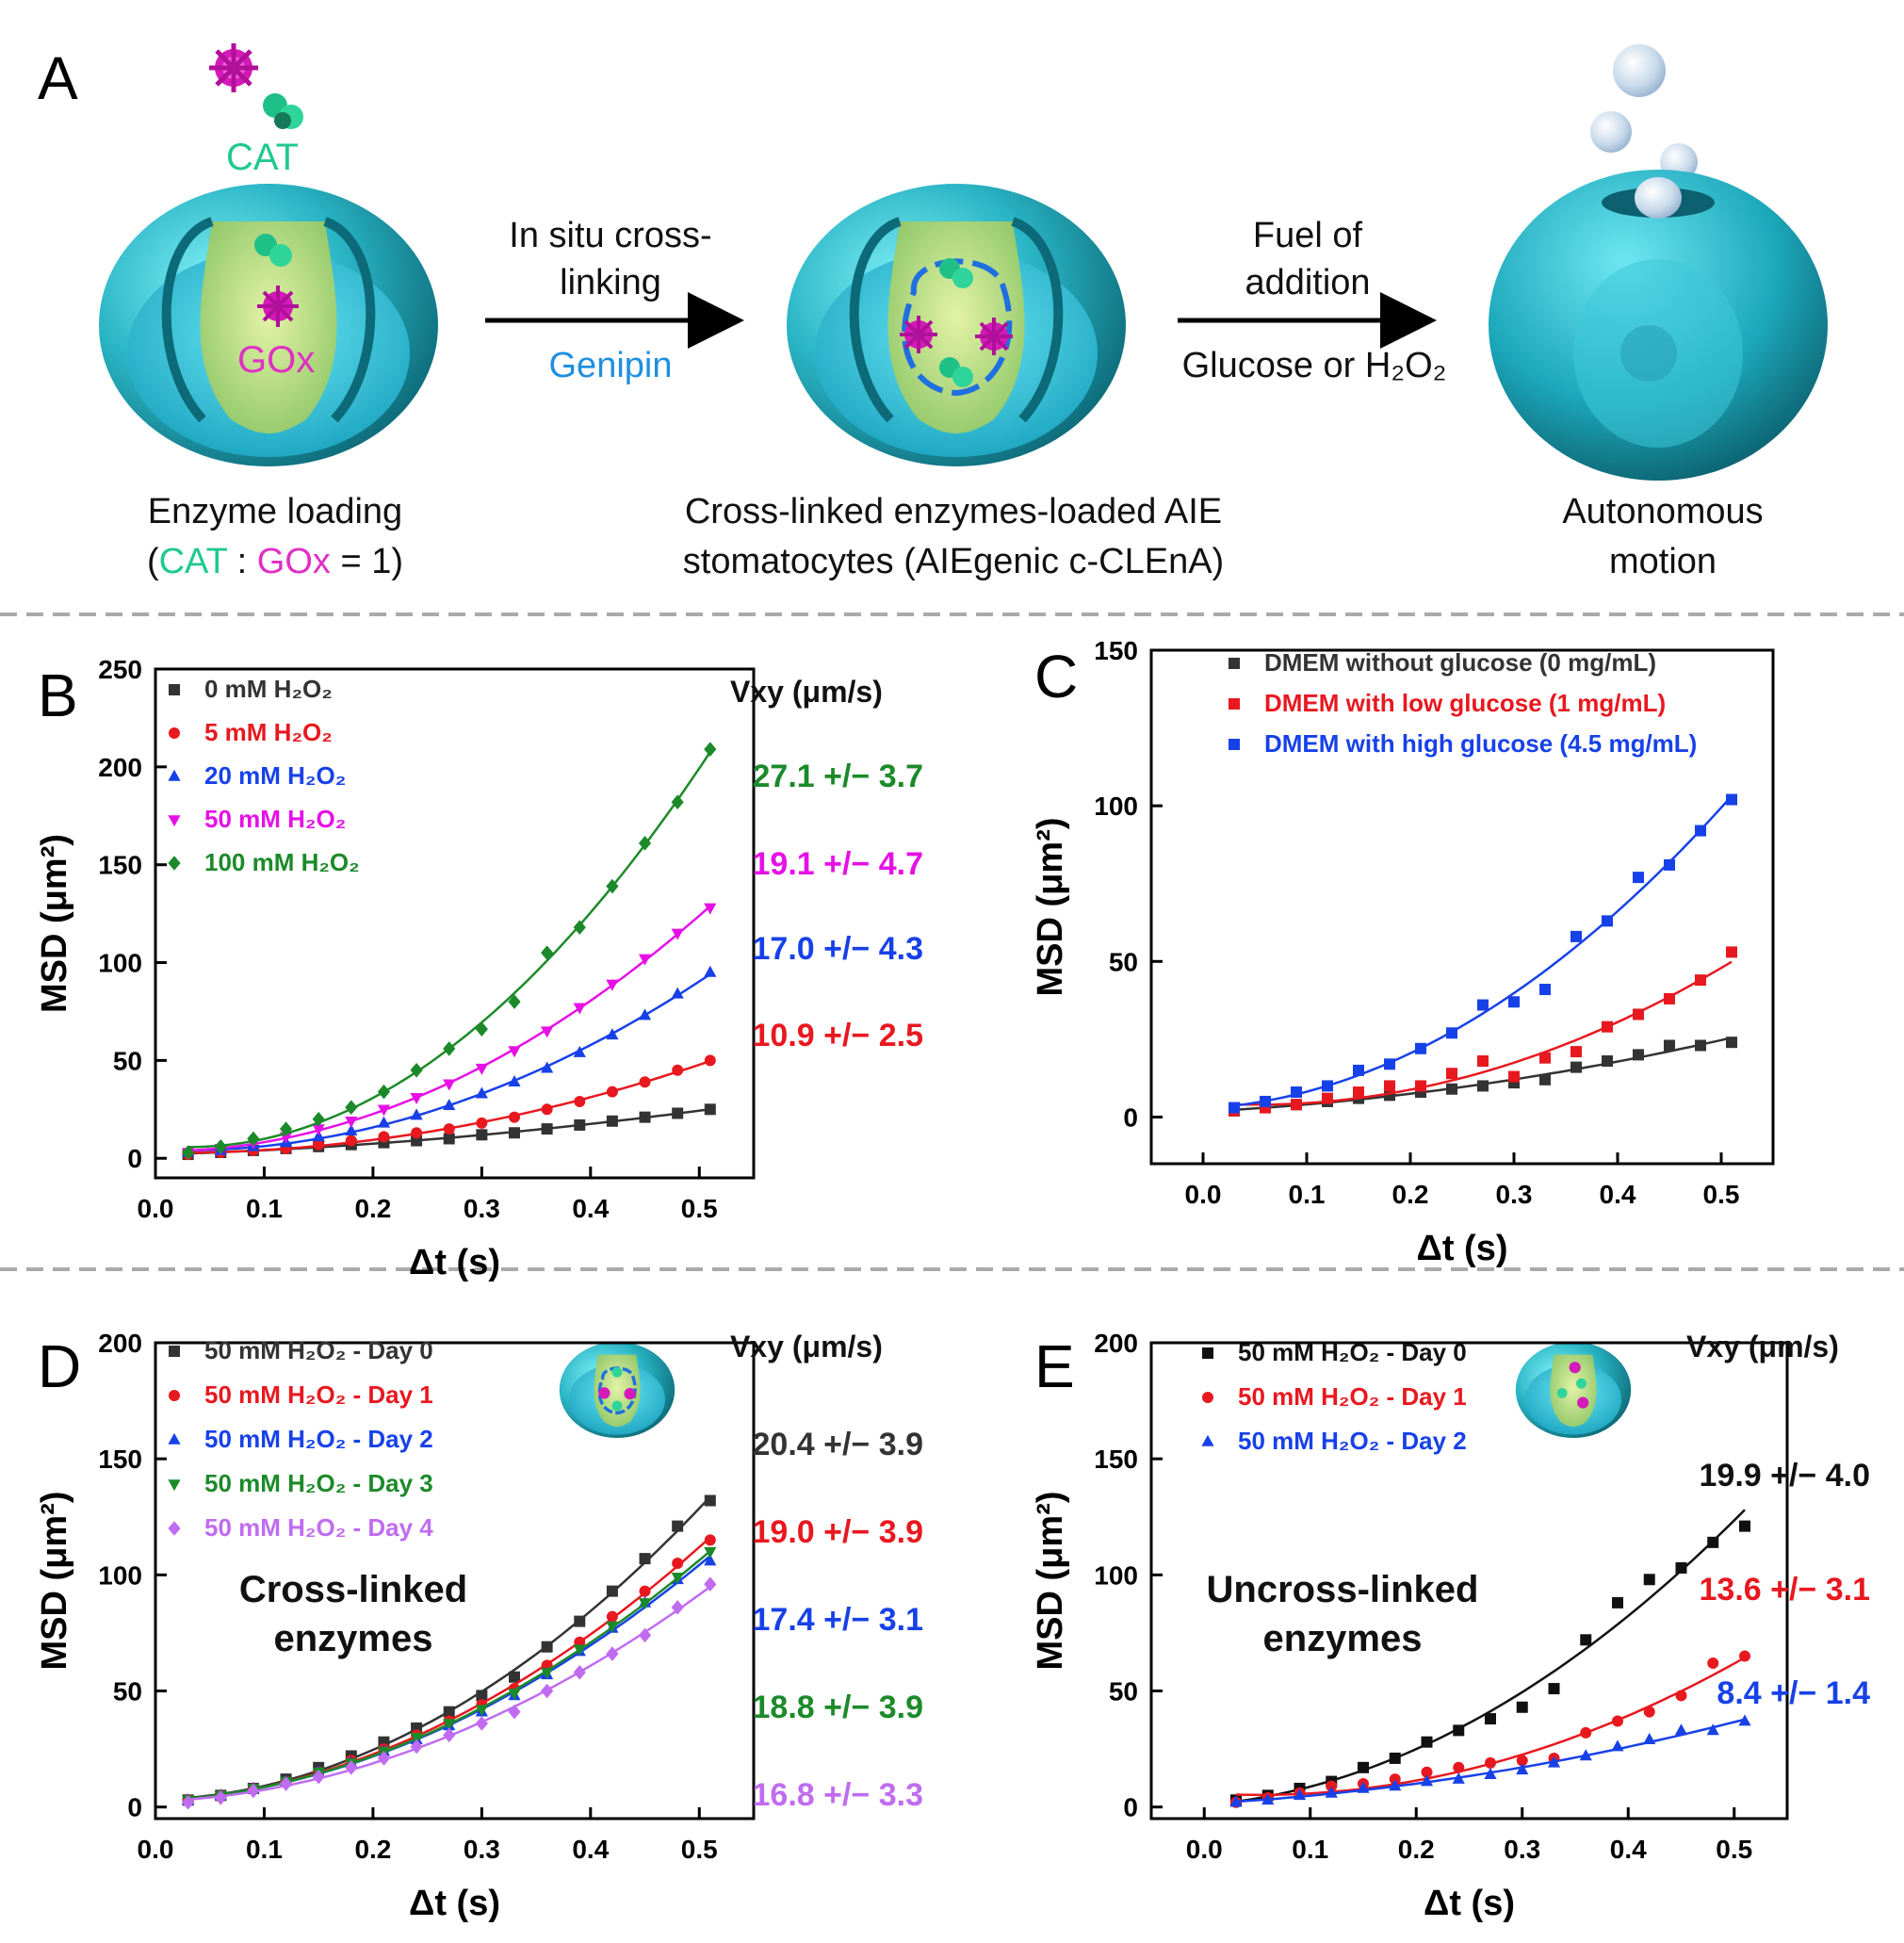  I want to click on step2-fuel: Glucose or H₂O₂, so click(1315, 366).